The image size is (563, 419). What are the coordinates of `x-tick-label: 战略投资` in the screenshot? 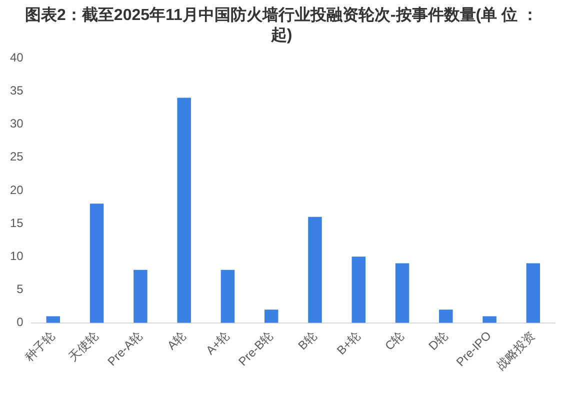 It's located at (516, 350).